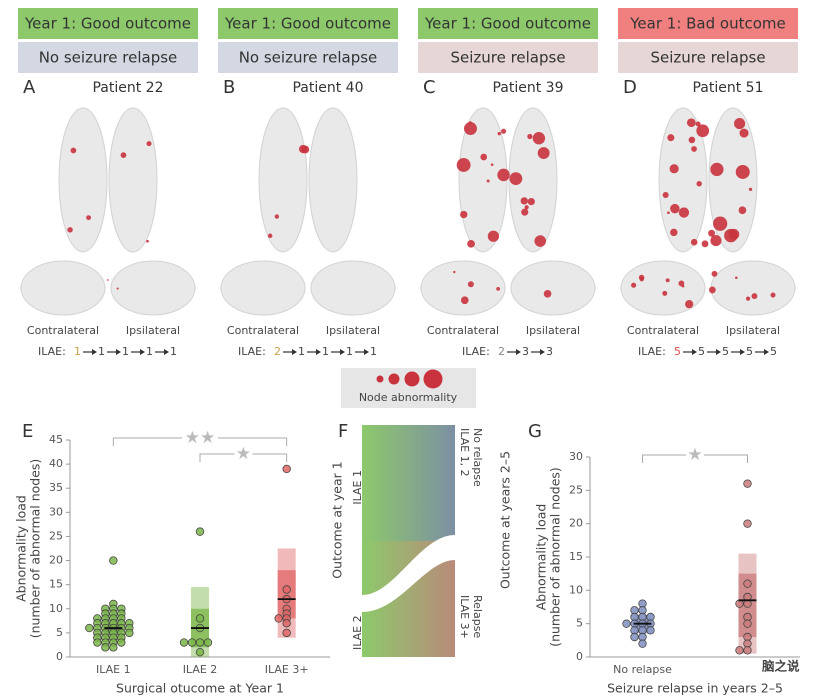  Describe the element at coordinates (464, 617) in the screenshot. I see `node-label: ILAE 3+` at that location.